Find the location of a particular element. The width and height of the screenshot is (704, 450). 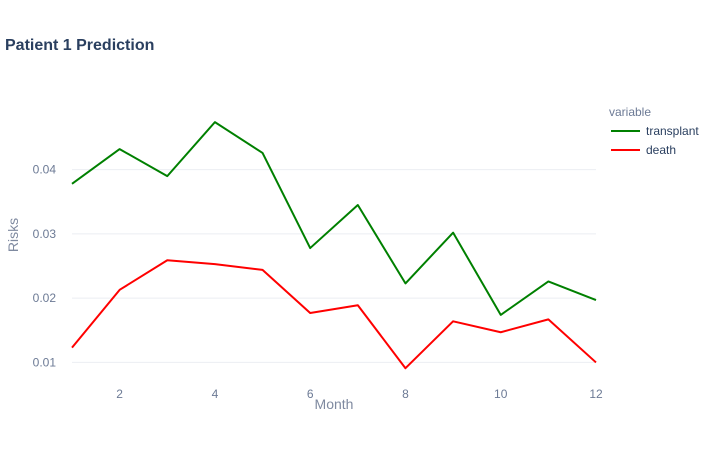

x-tick-label: 10 is located at coordinates (501, 394).